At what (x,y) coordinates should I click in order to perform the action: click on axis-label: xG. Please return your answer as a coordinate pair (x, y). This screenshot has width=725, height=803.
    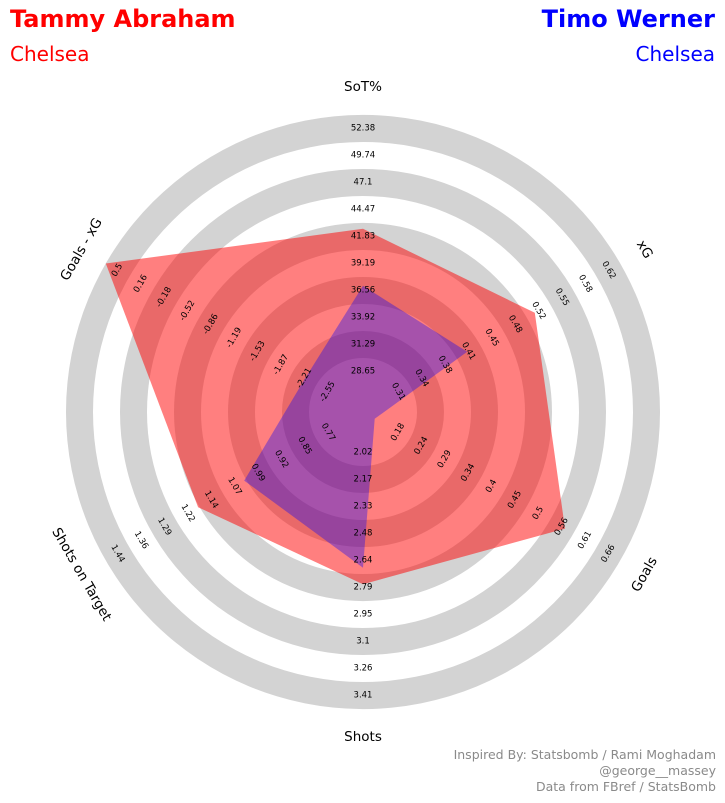
    Looking at the image, I should click on (644, 250).